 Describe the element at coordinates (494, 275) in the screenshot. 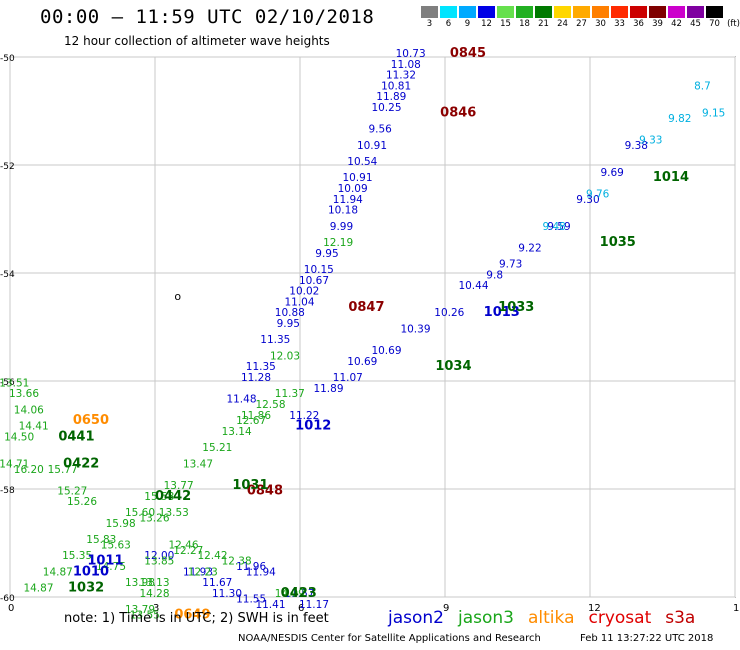

I see `data-point-label: 9.8` at that location.